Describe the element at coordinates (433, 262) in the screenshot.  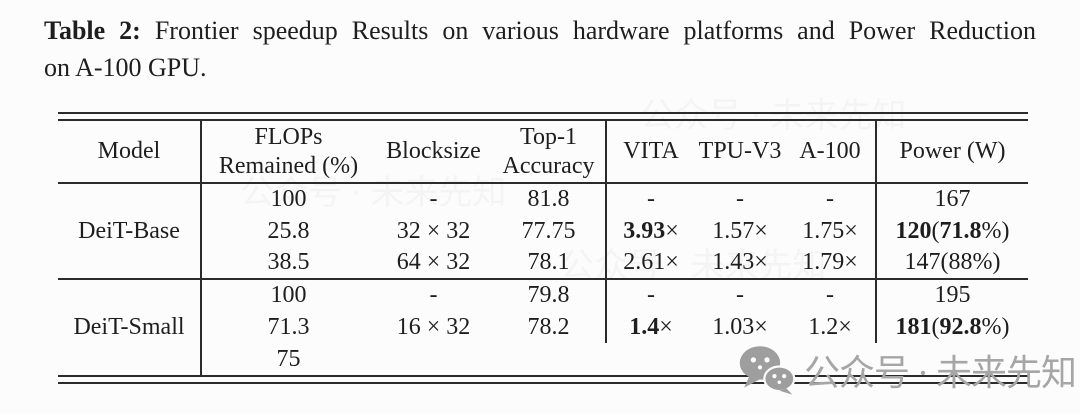
I see `blocksize-cell: 64 × 32` at that location.